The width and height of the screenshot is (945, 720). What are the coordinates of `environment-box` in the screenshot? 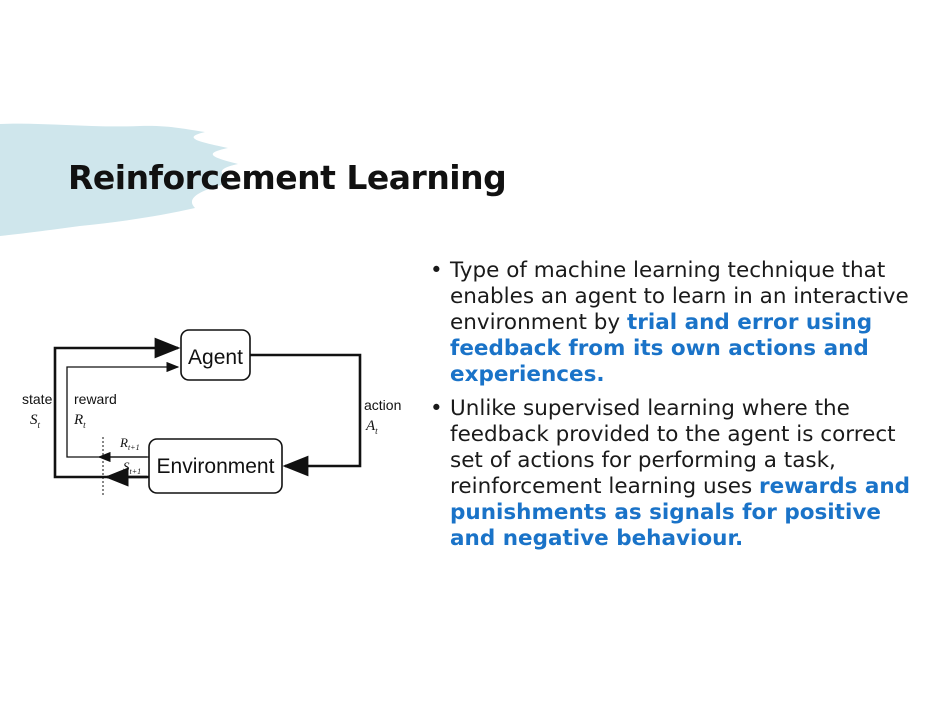 It's located at (215, 466).